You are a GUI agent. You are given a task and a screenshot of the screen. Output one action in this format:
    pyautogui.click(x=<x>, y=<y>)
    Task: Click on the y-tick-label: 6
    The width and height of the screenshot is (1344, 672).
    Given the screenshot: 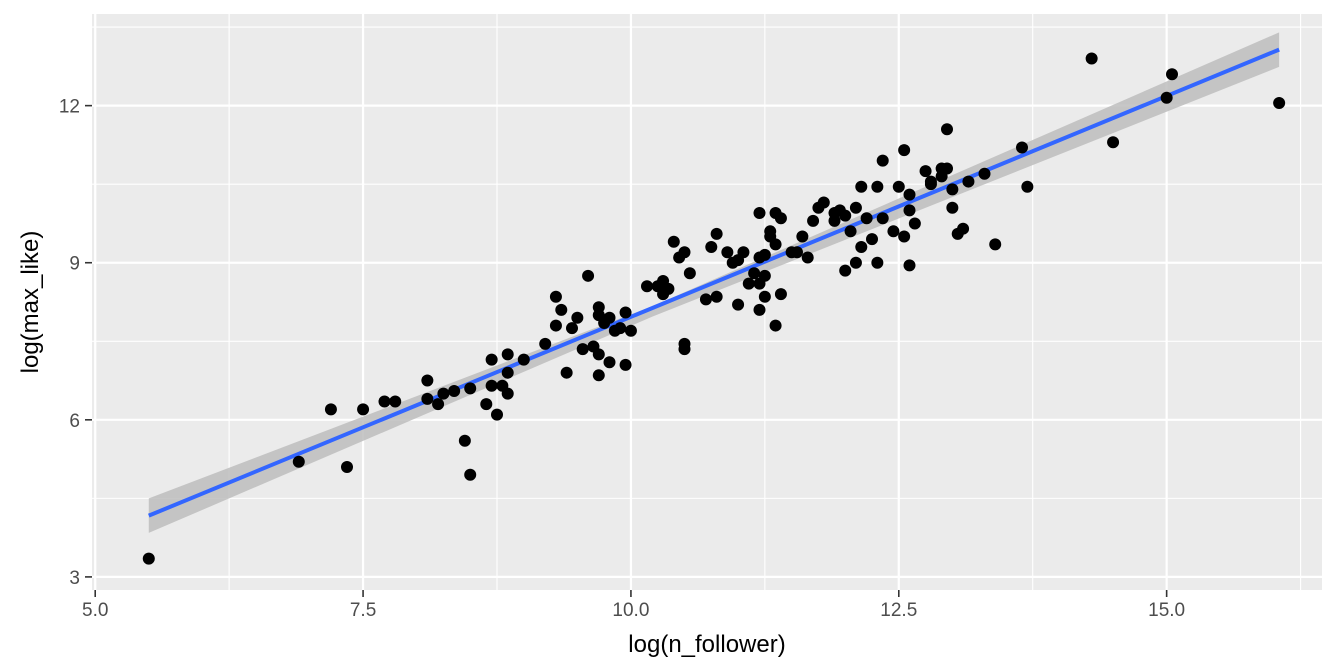 What is the action you would take?
    pyautogui.click(x=74, y=421)
    